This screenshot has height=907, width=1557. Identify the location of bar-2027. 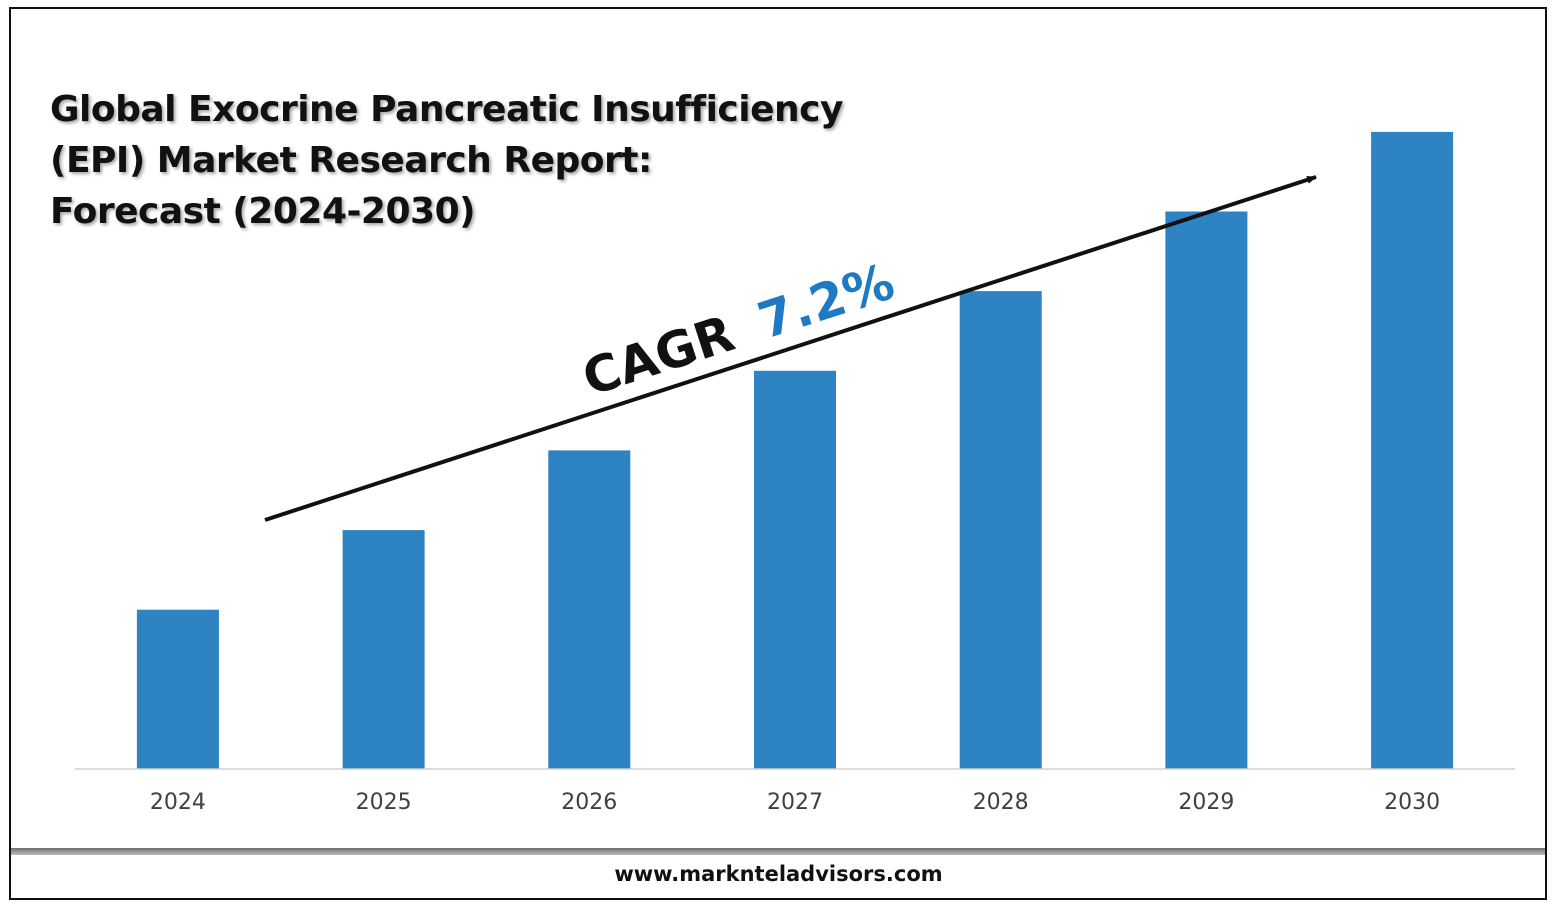
(795, 569).